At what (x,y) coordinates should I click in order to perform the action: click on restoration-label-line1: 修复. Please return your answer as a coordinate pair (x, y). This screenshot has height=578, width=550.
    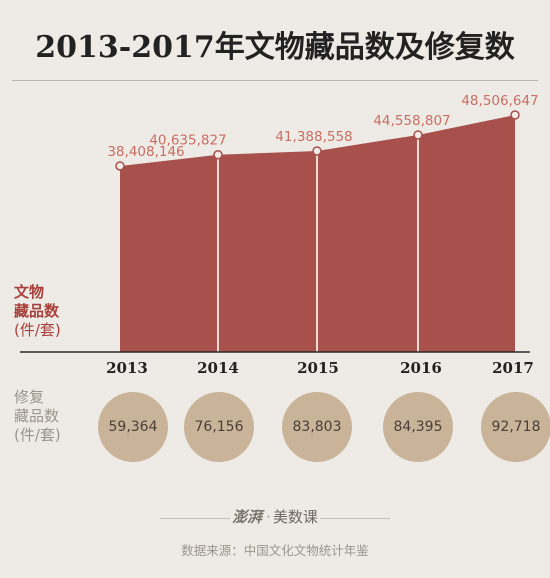
    Looking at the image, I should click on (29, 397).